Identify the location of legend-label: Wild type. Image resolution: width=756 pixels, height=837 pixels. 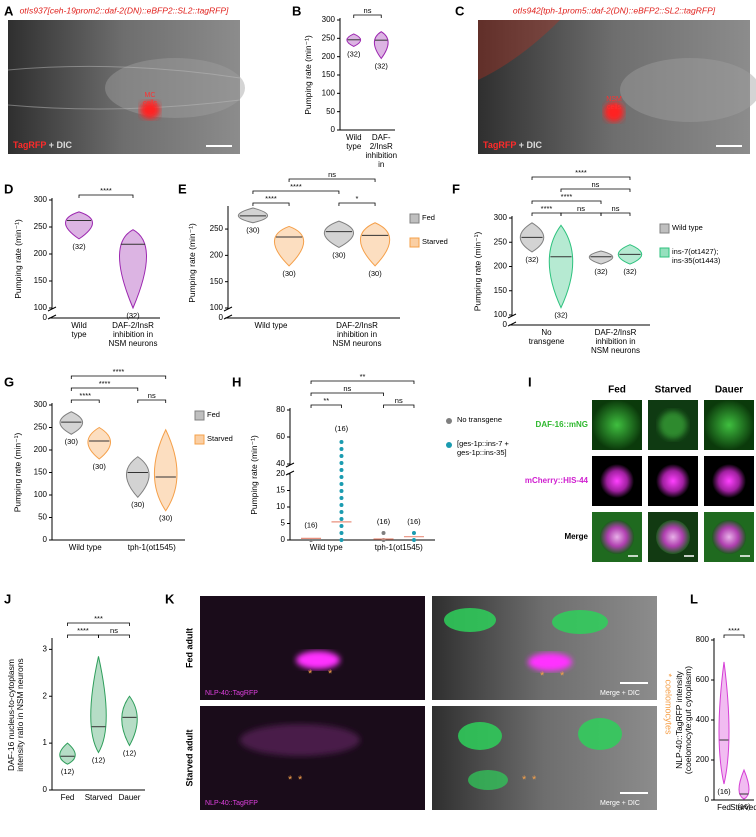
(687, 227).